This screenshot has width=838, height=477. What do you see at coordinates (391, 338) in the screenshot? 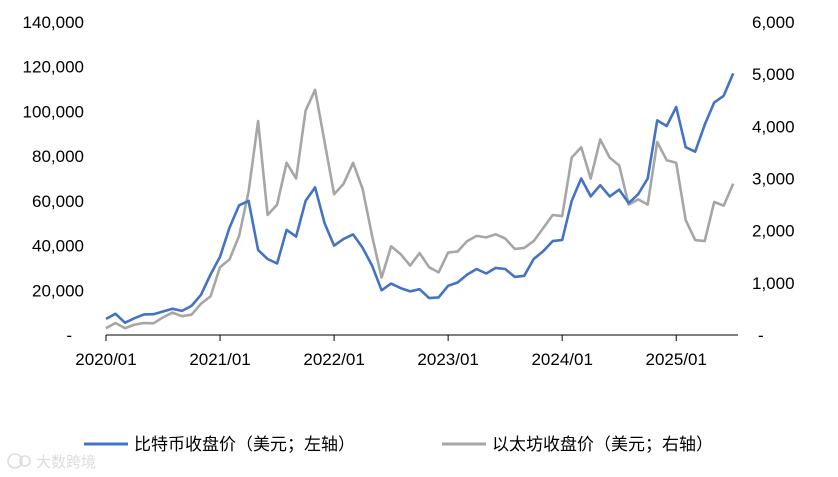
I see `x-axis-tickmarks` at bounding box center [391, 338].